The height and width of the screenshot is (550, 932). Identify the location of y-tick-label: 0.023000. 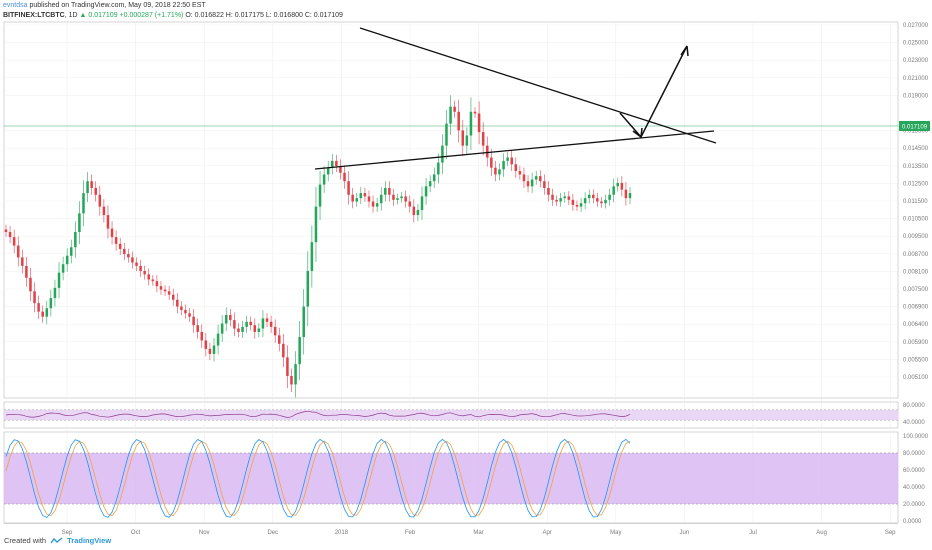
(916, 61).